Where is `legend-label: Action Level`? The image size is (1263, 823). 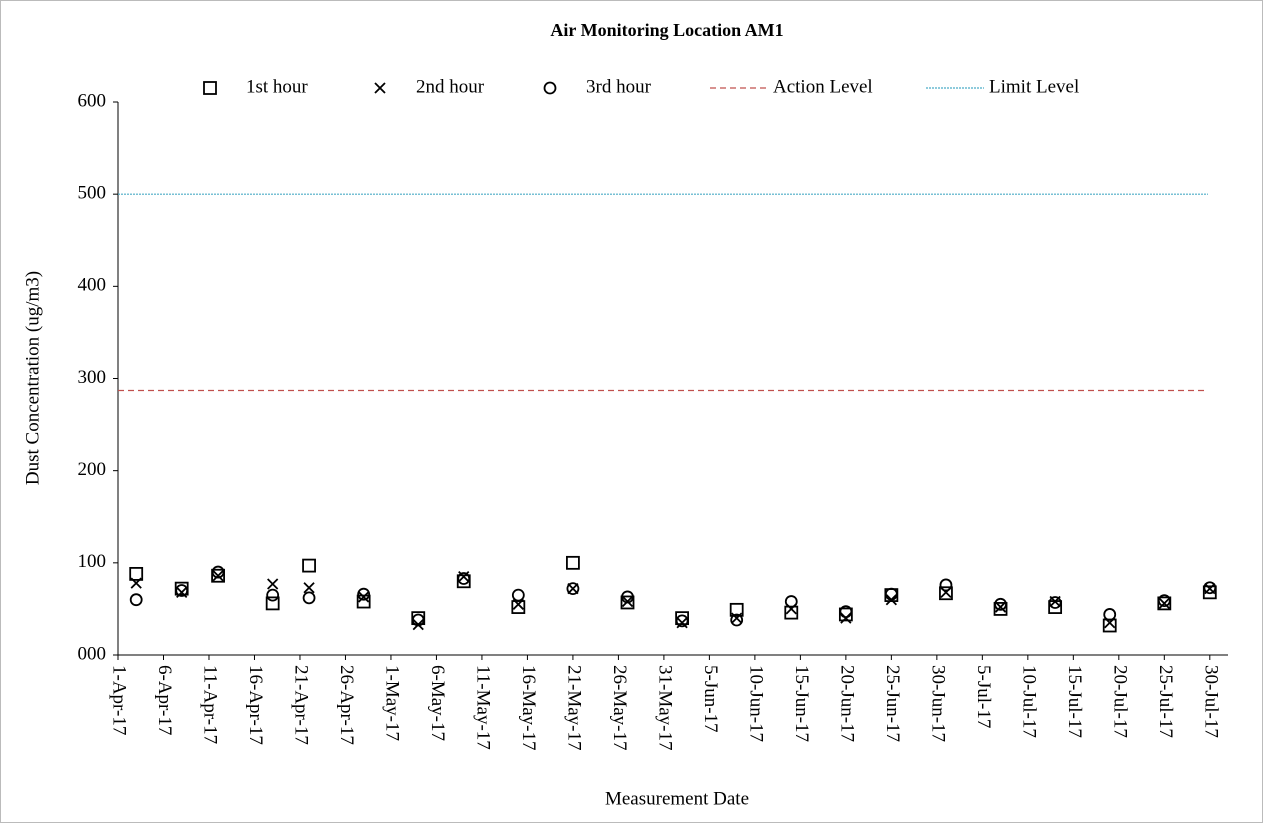
legend-label: Action Level is located at coordinates (823, 86).